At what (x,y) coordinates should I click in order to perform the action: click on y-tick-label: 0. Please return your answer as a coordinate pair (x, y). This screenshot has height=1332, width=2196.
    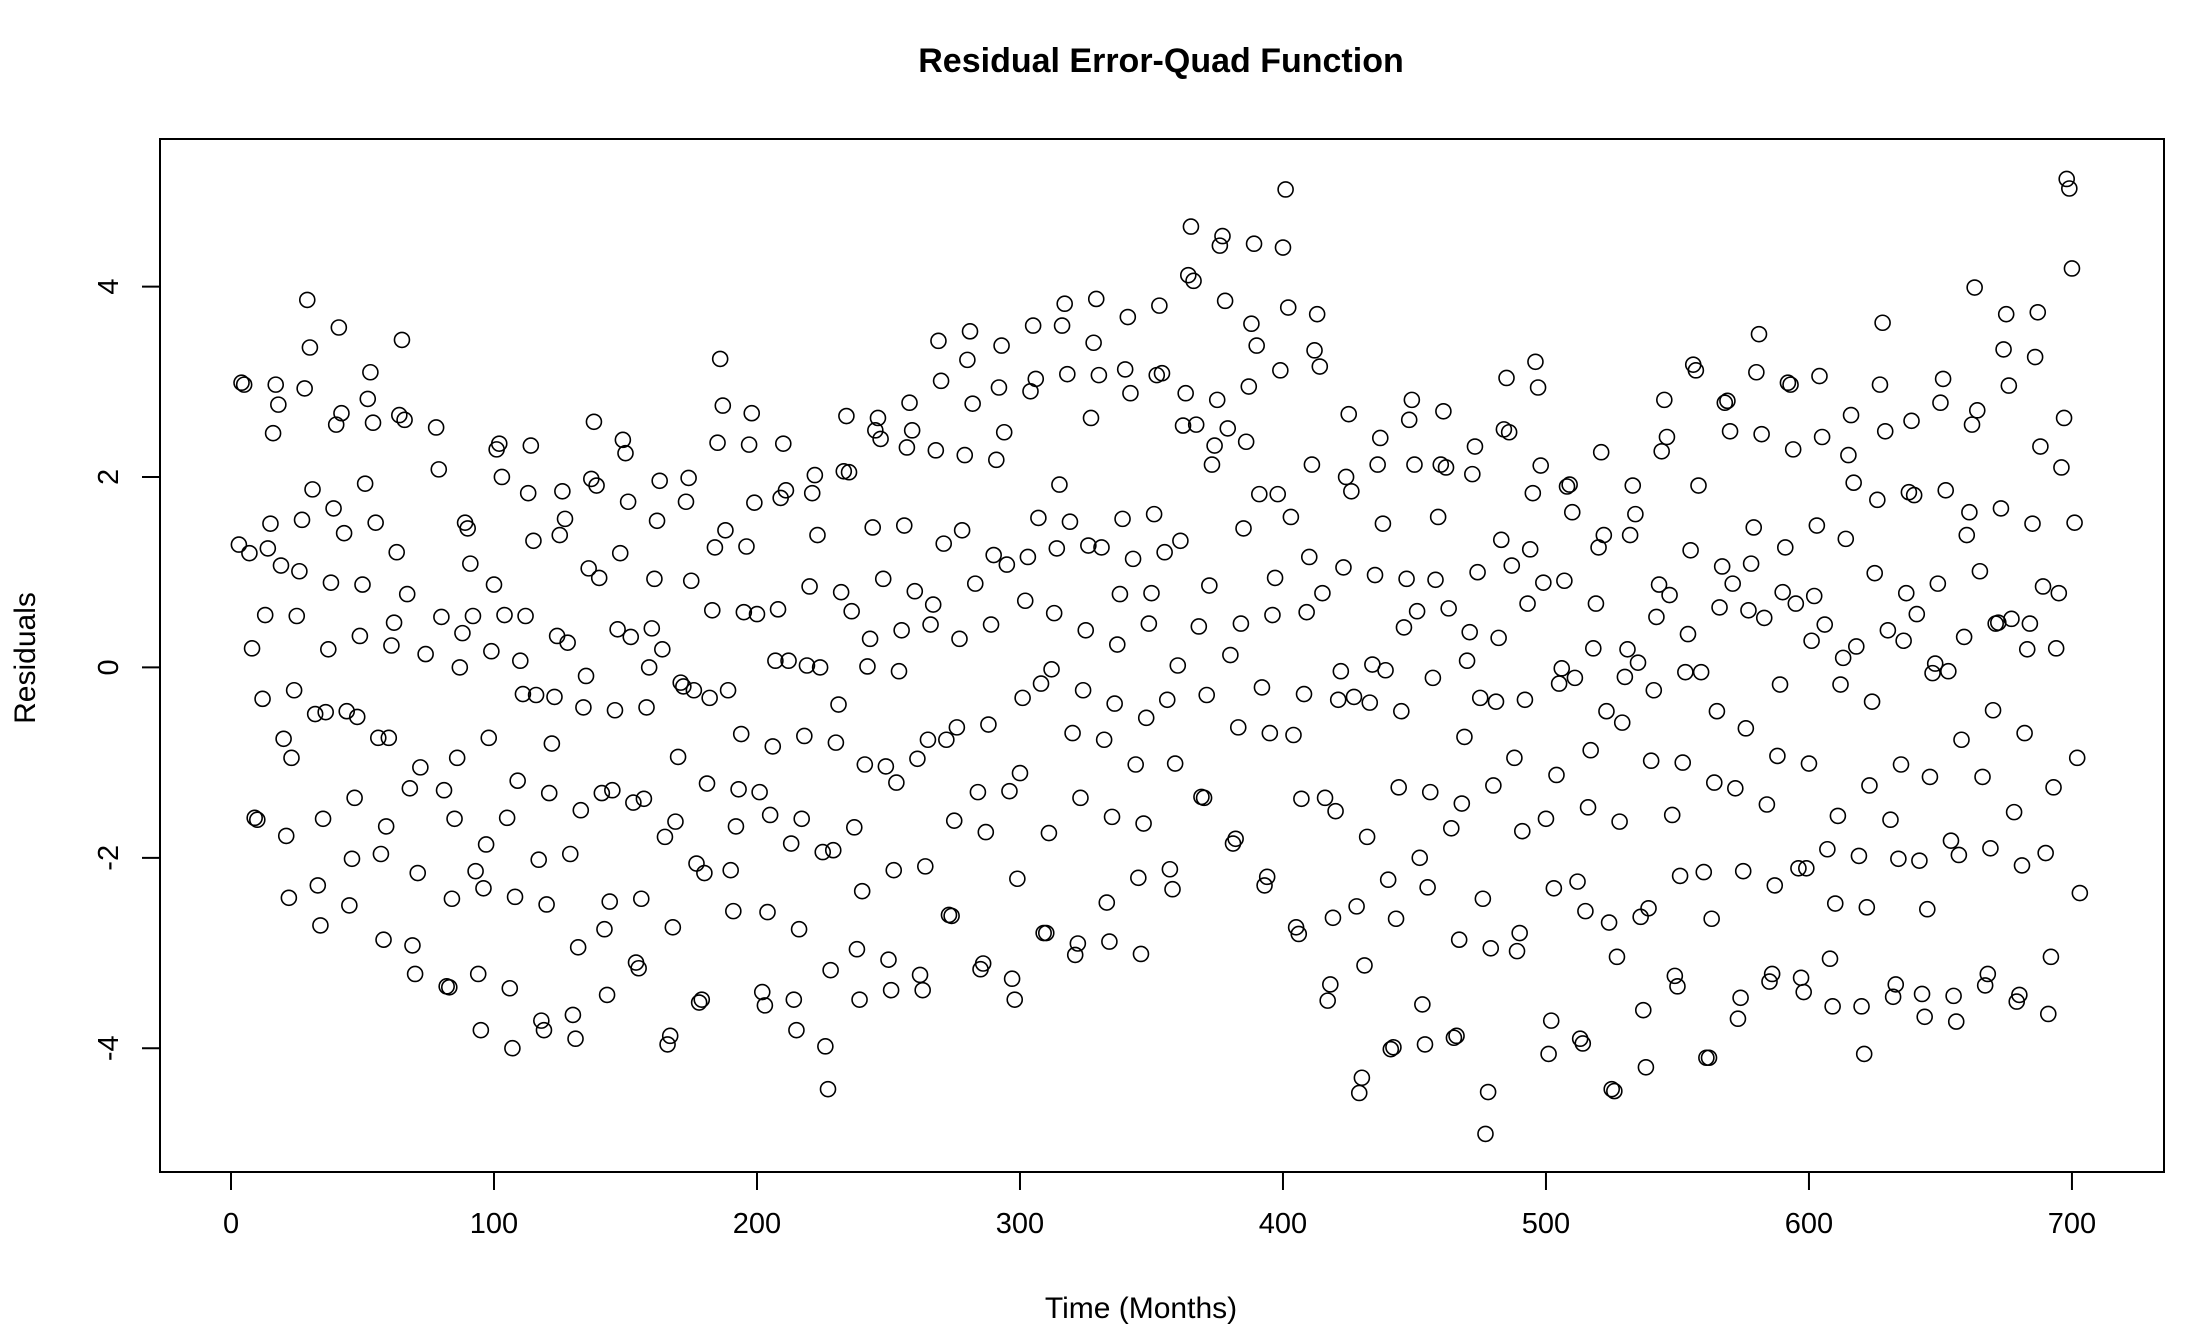
    Looking at the image, I should click on (109, 667).